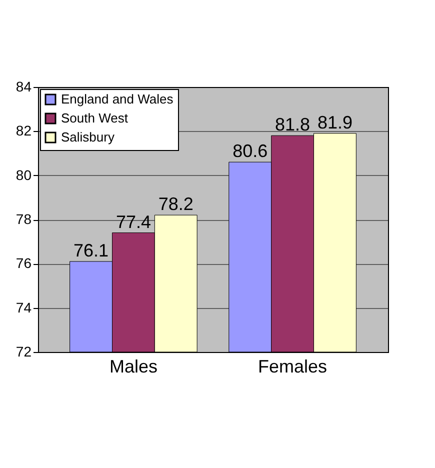 This screenshot has height=468, width=435. Describe the element at coordinates (24, 86) in the screenshot. I see `y-tick-label: 84` at that location.